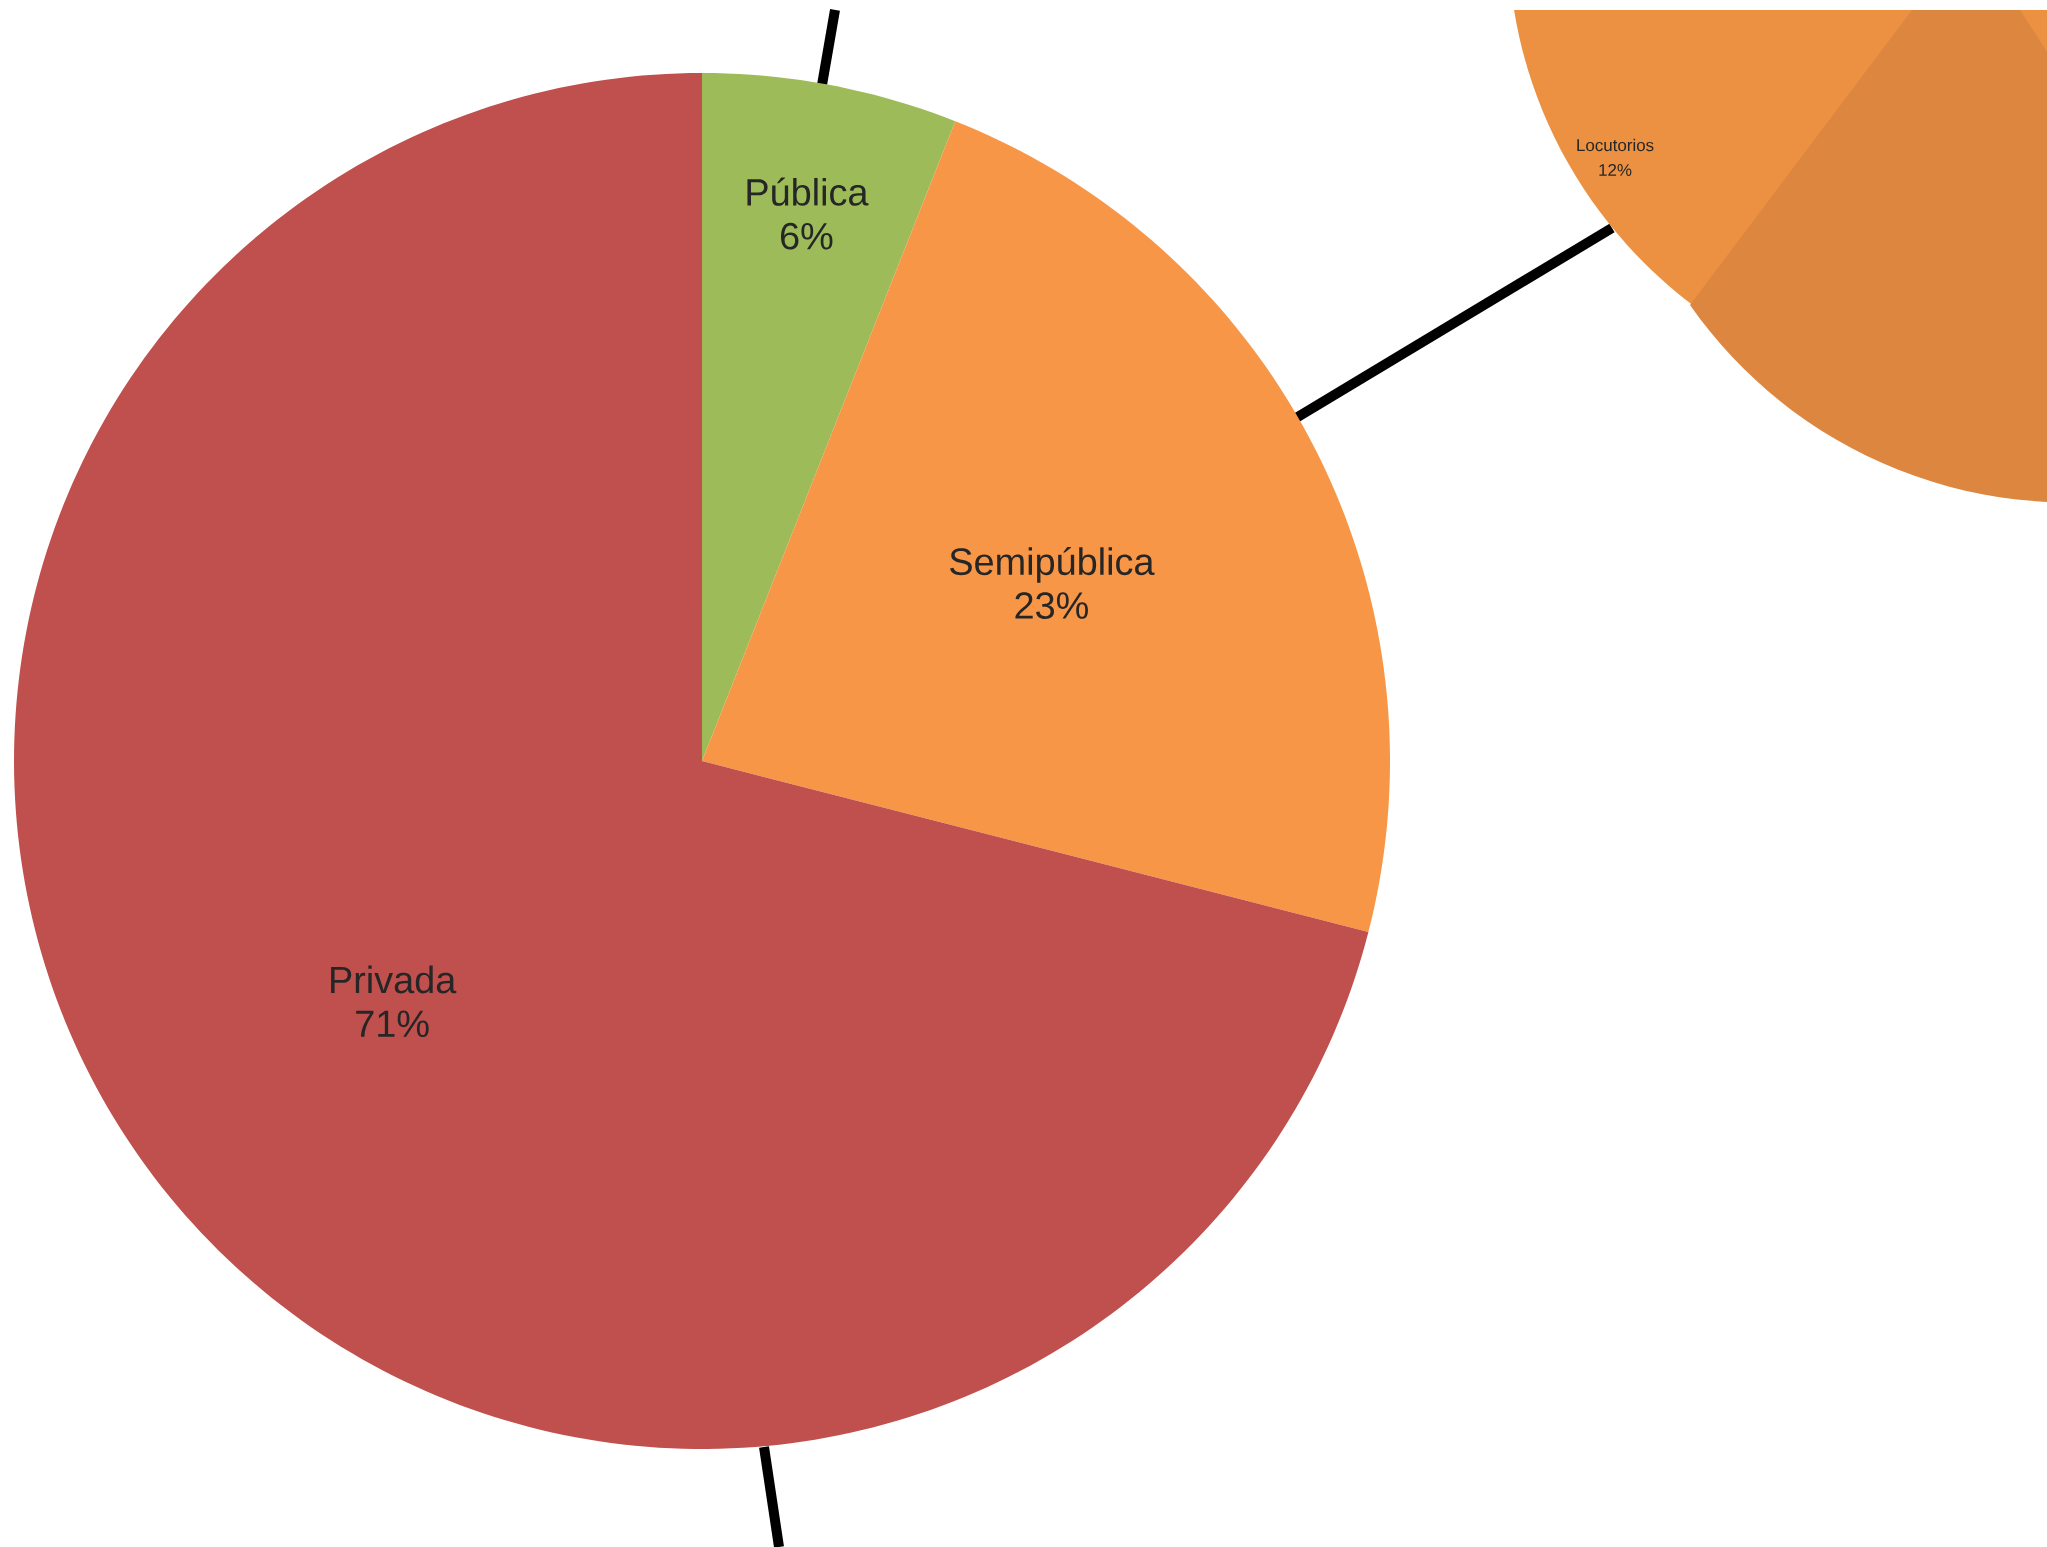  What do you see at coordinates (1615, 169) in the screenshot?
I see `text: 12%` at bounding box center [1615, 169].